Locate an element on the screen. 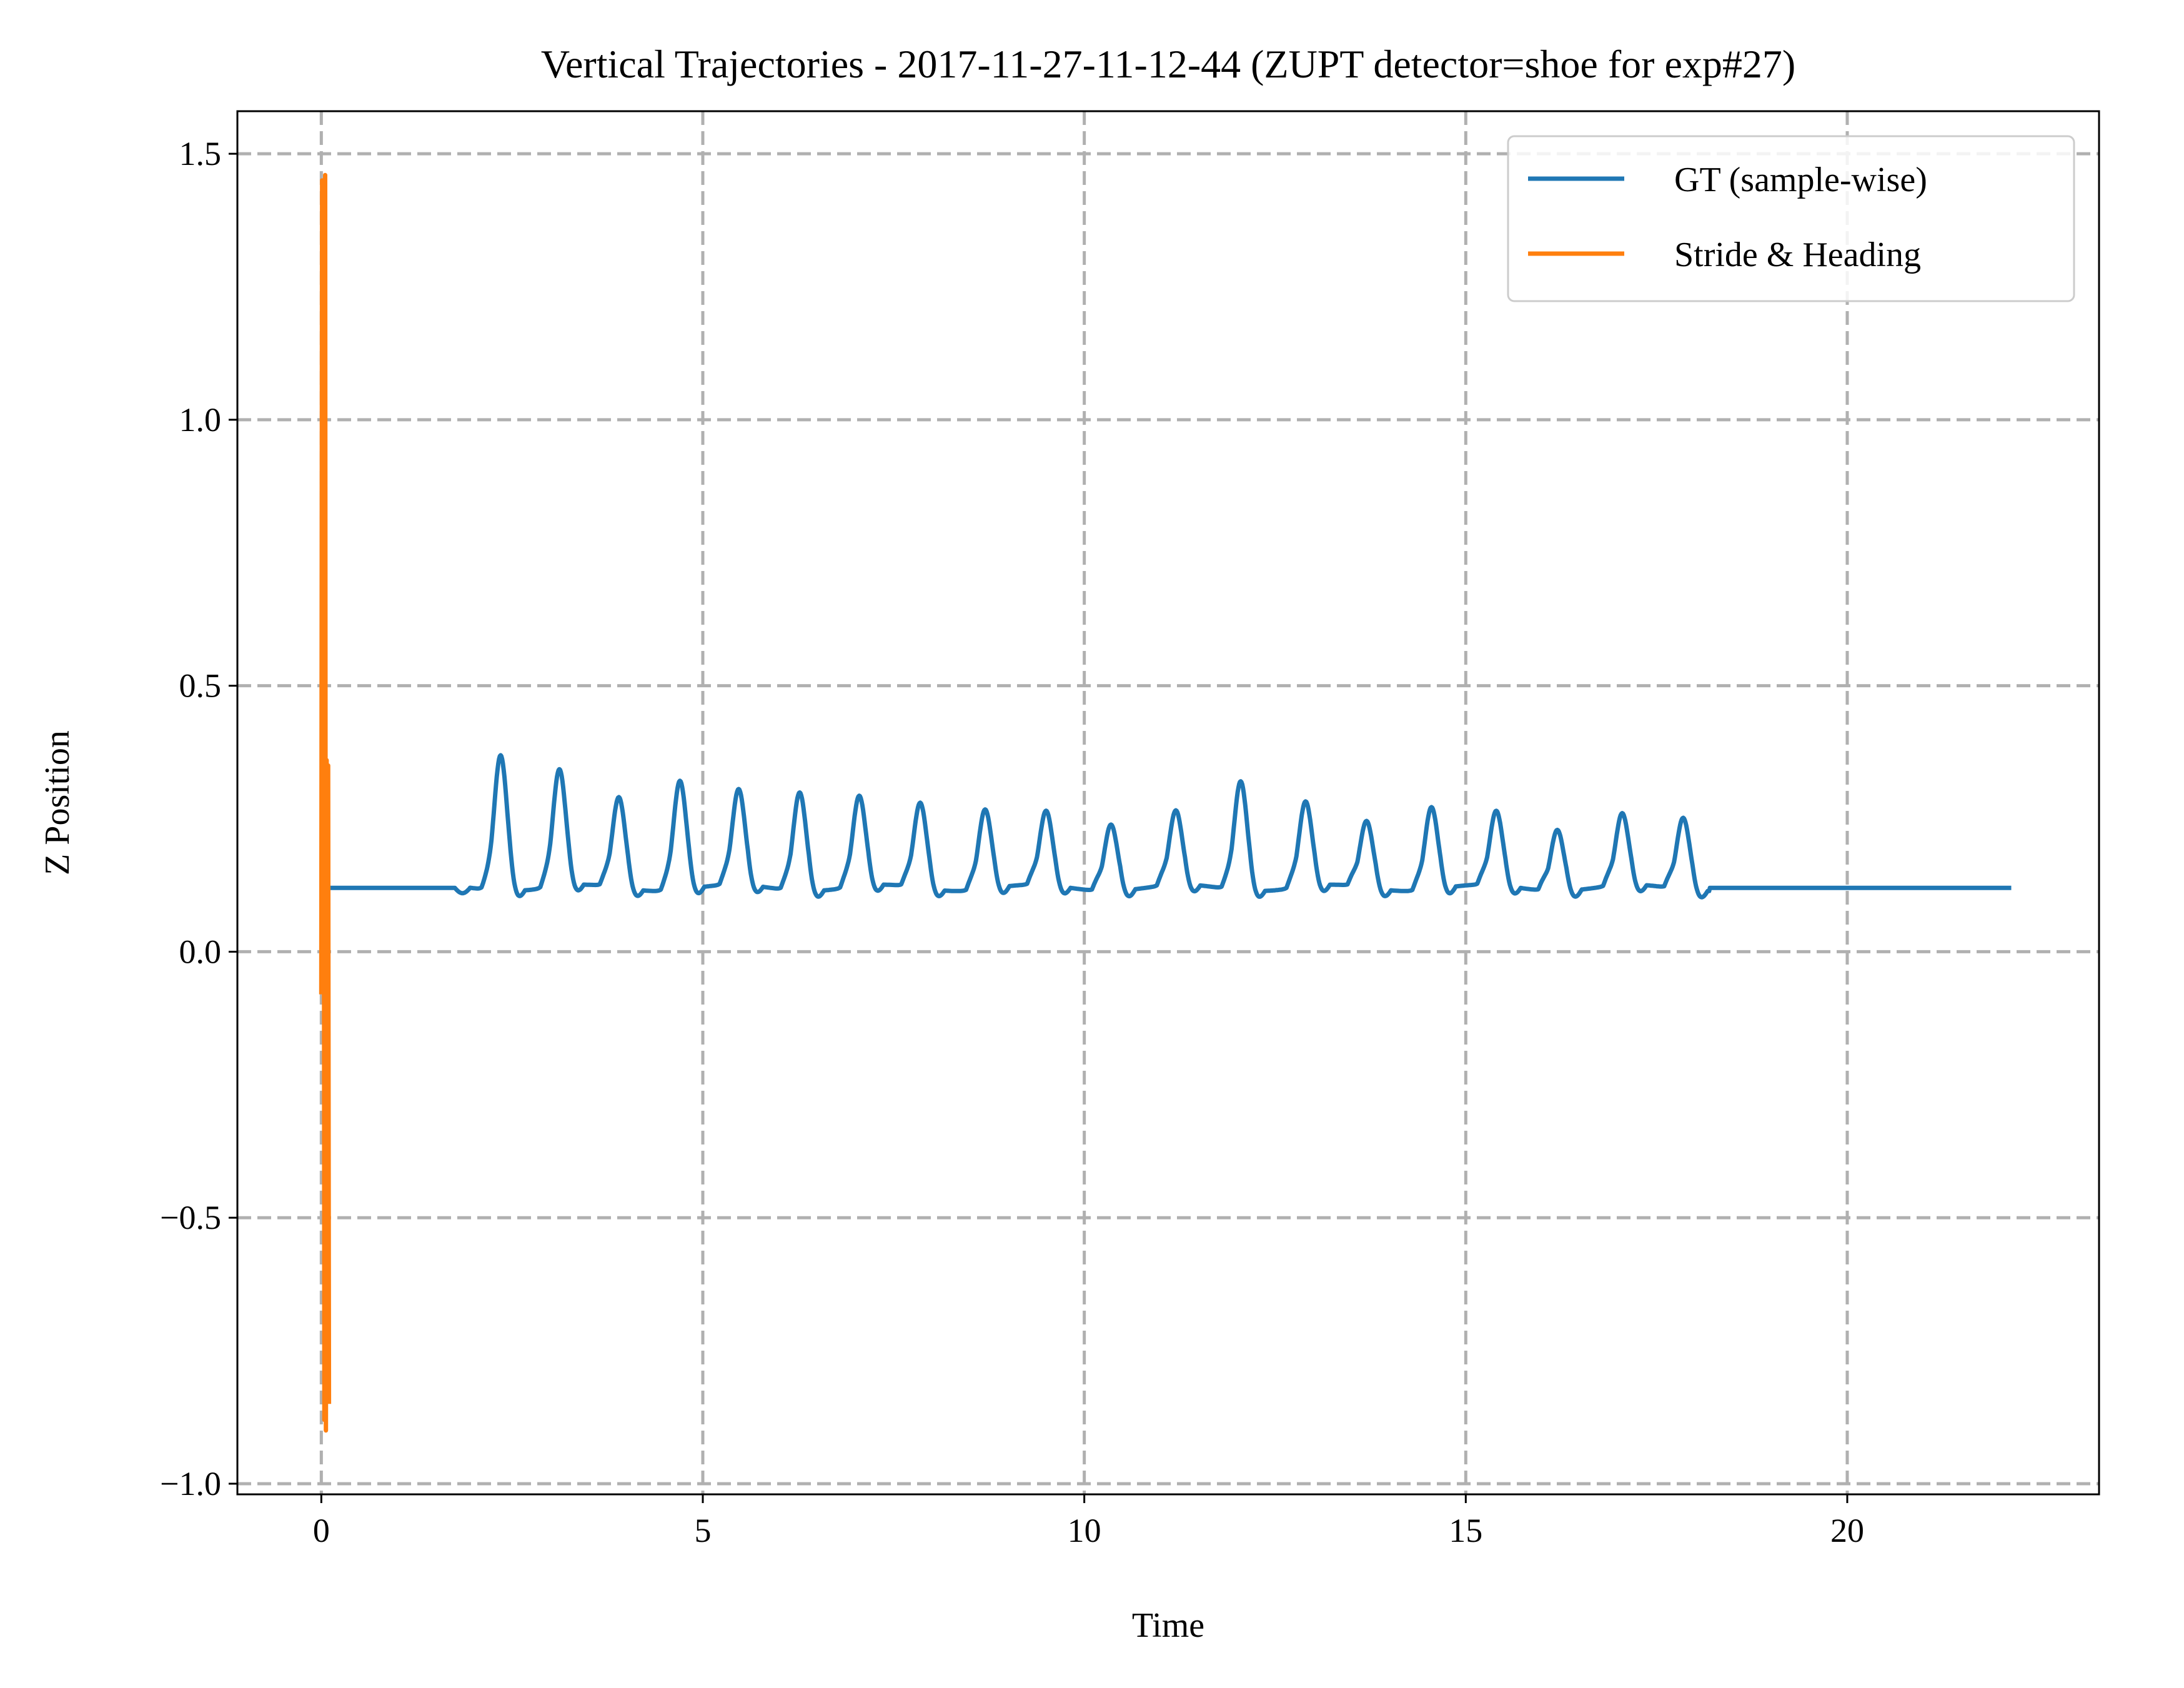 The height and width of the screenshot is (1688, 2184). legend-label-stride-heading: Stride & Heading is located at coordinates (1797, 255).